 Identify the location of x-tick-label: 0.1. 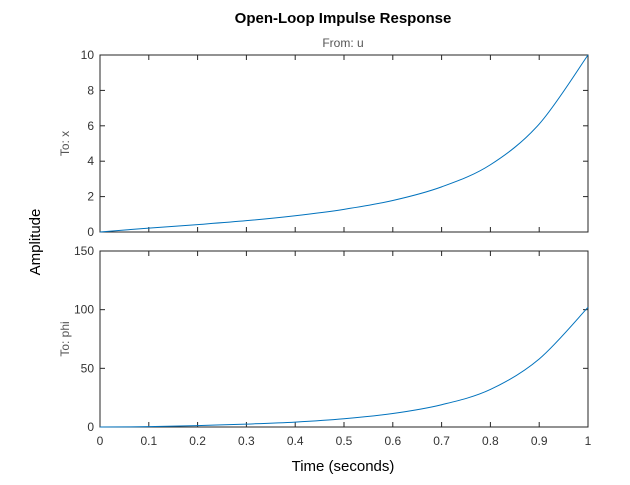
(148, 441).